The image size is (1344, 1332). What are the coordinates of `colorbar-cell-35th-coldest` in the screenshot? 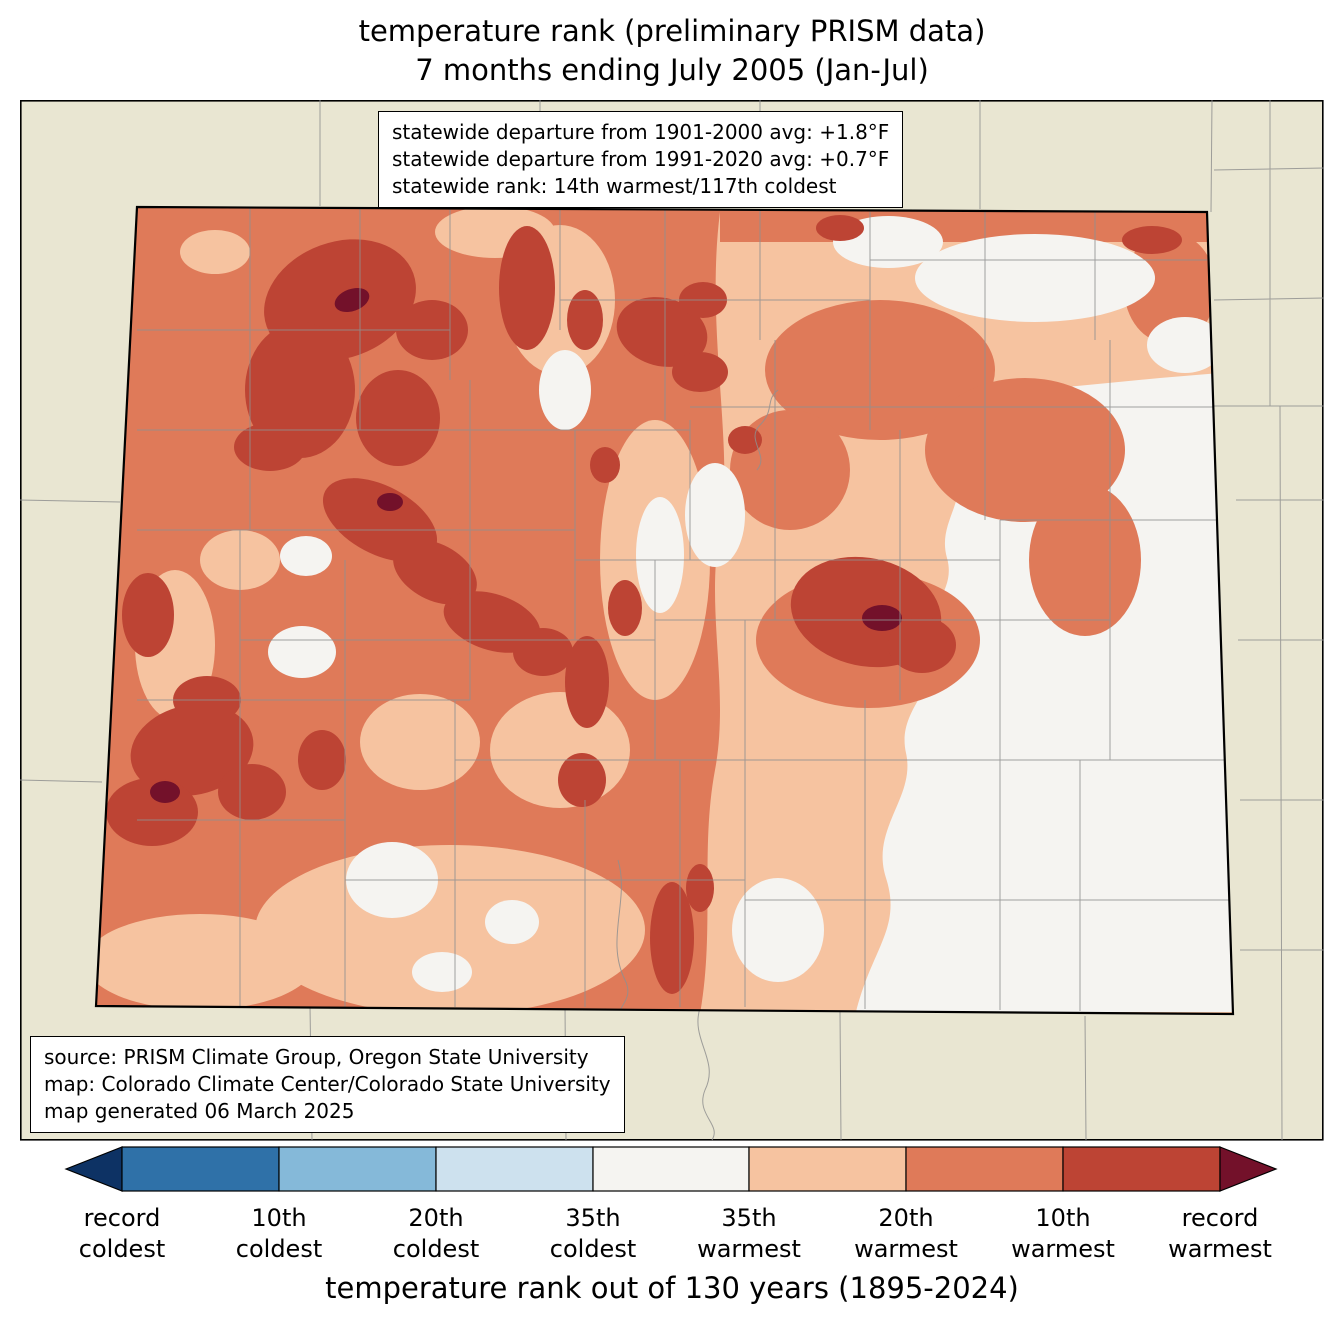 It's located at (514, 1169).